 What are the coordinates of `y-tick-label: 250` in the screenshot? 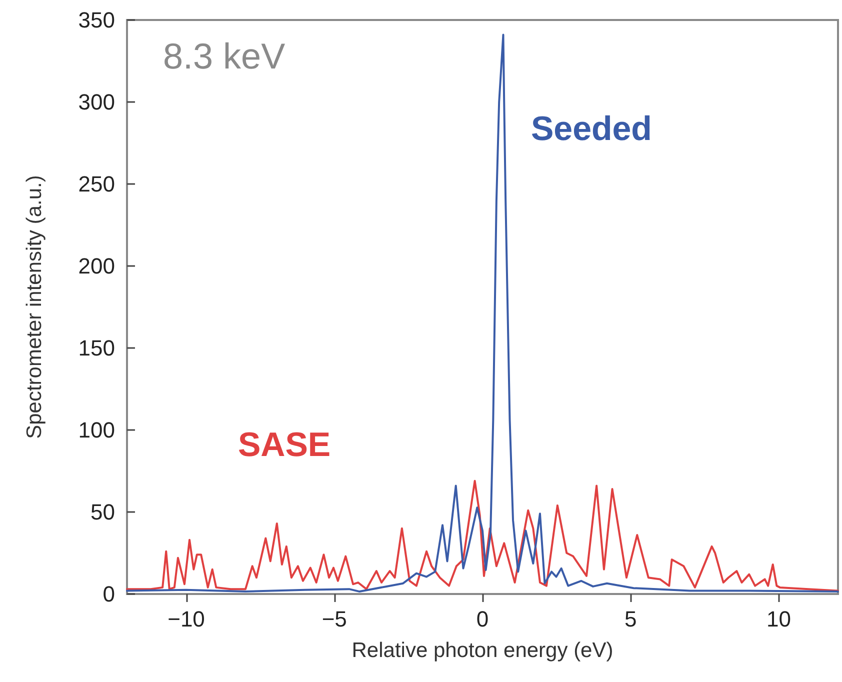 It's located at (96, 184).